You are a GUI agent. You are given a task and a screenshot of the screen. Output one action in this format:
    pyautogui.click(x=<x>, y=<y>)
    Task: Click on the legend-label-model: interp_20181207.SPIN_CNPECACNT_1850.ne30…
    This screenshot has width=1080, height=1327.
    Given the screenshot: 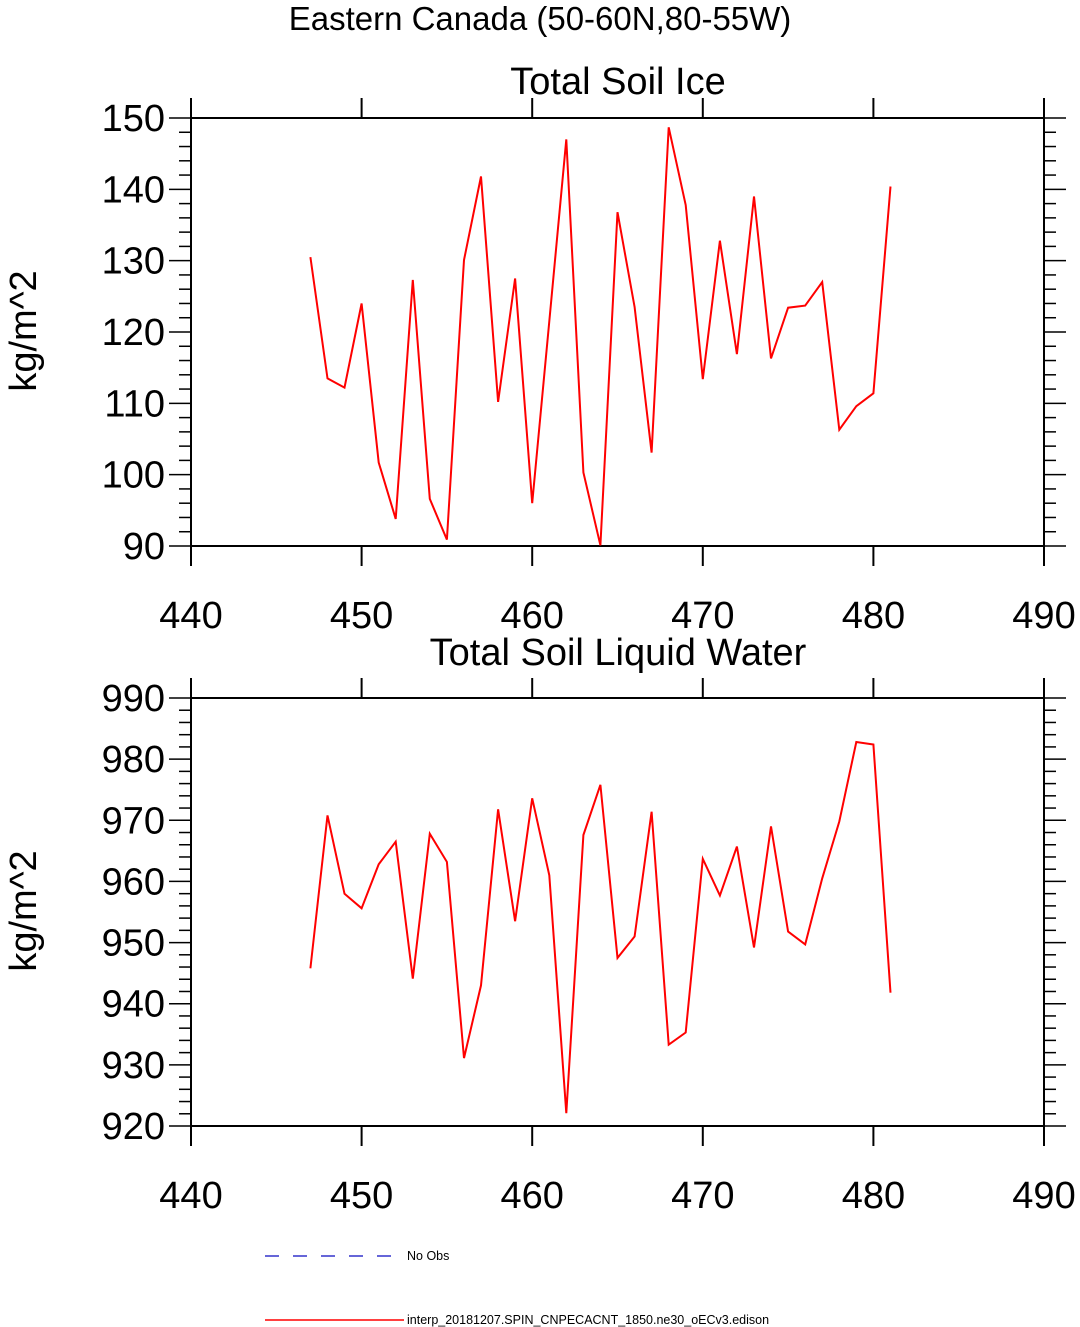 What is the action you would take?
    pyautogui.click(x=588, y=1320)
    